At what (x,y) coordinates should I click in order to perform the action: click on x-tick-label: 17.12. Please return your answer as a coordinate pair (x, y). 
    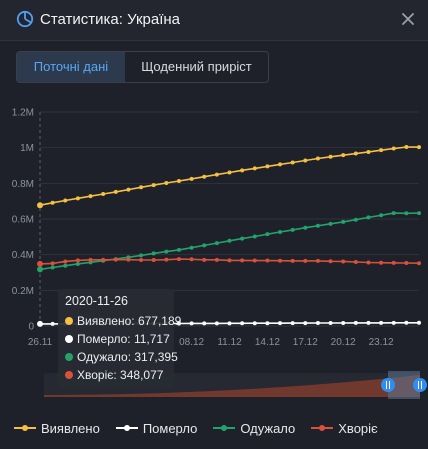
    Looking at the image, I should click on (305, 342).